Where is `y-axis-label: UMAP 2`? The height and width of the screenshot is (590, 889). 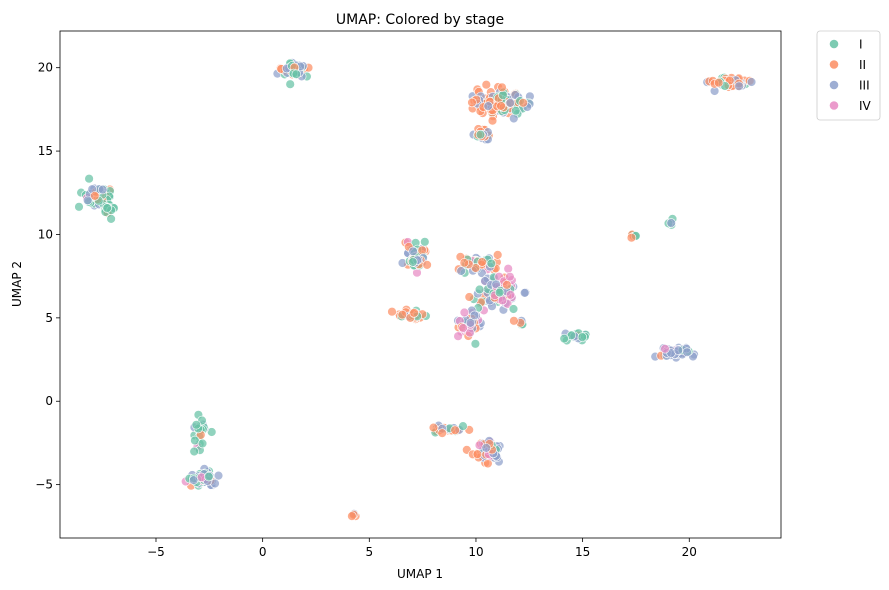 y-axis-label: UMAP 2 is located at coordinates (17, 284).